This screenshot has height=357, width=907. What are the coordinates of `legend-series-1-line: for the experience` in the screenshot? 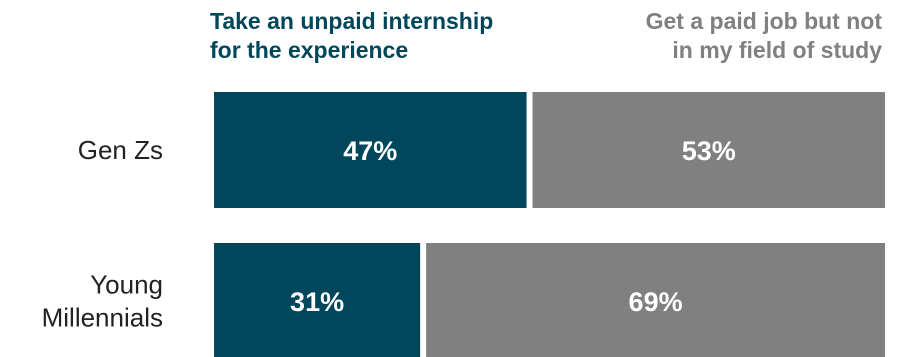 It's located at (309, 50).